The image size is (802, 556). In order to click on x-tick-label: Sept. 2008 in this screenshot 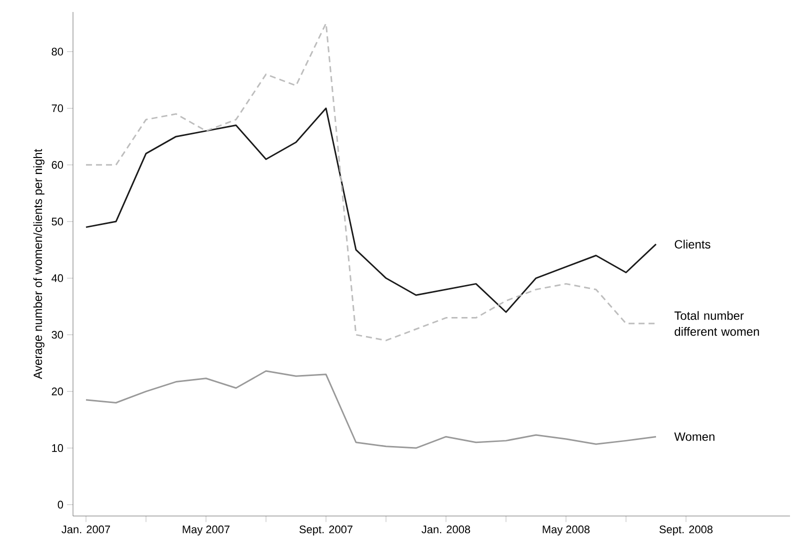, I will do `click(686, 531)`.